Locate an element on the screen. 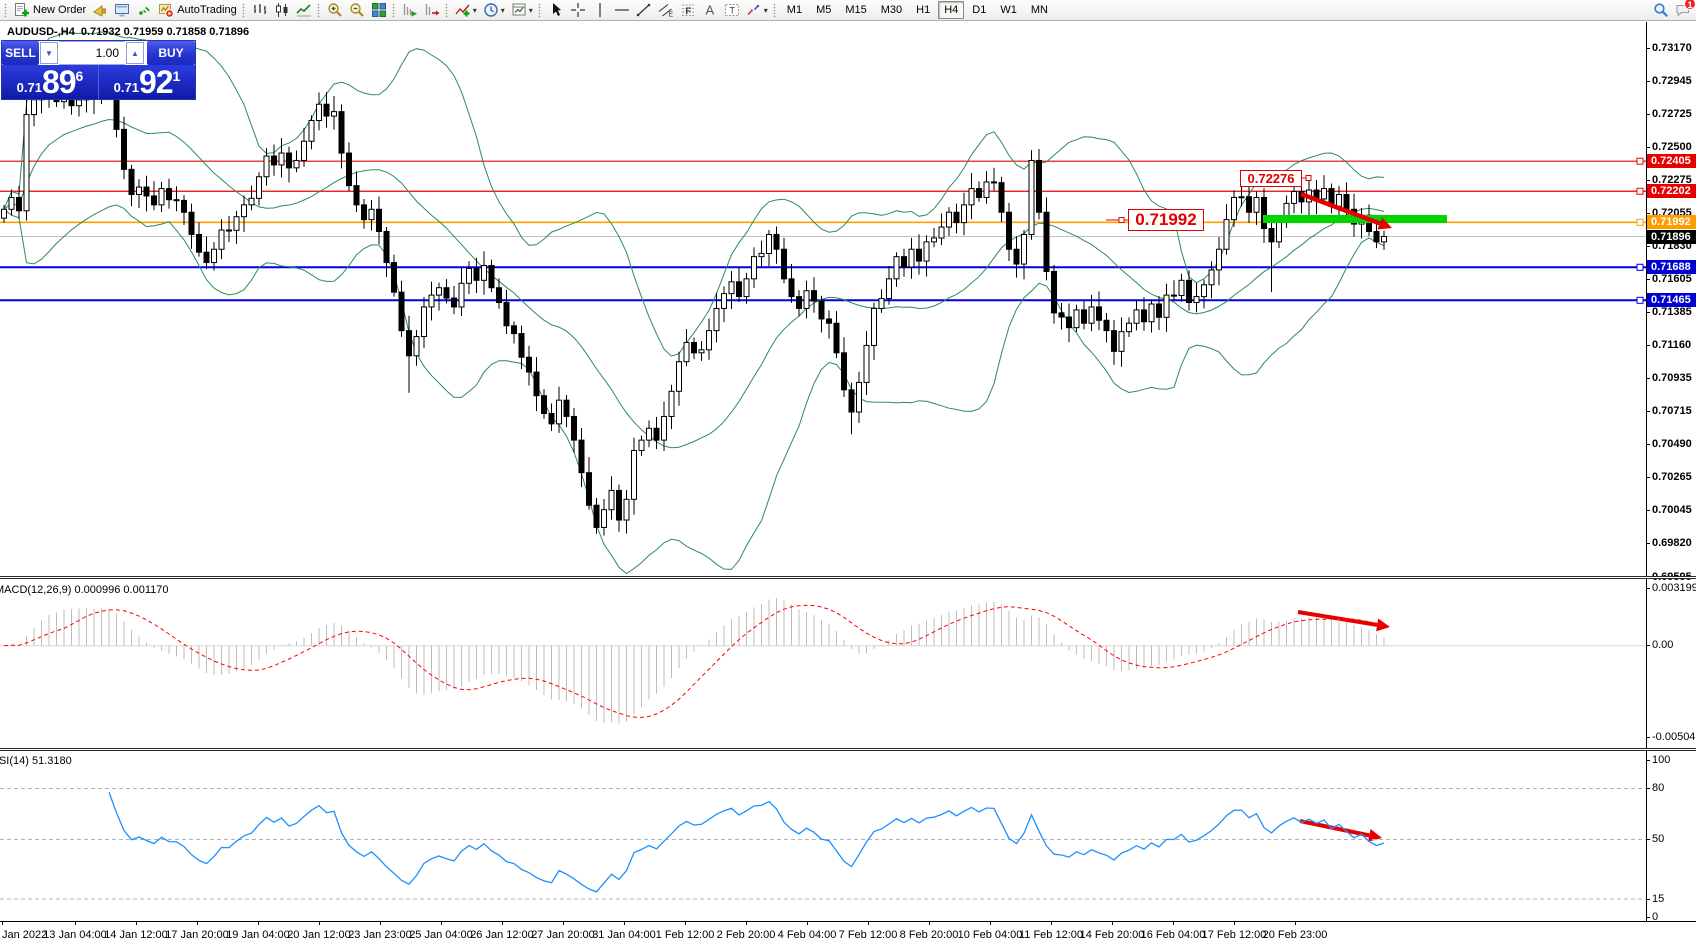  signals-icon is located at coordinates (144, 10).